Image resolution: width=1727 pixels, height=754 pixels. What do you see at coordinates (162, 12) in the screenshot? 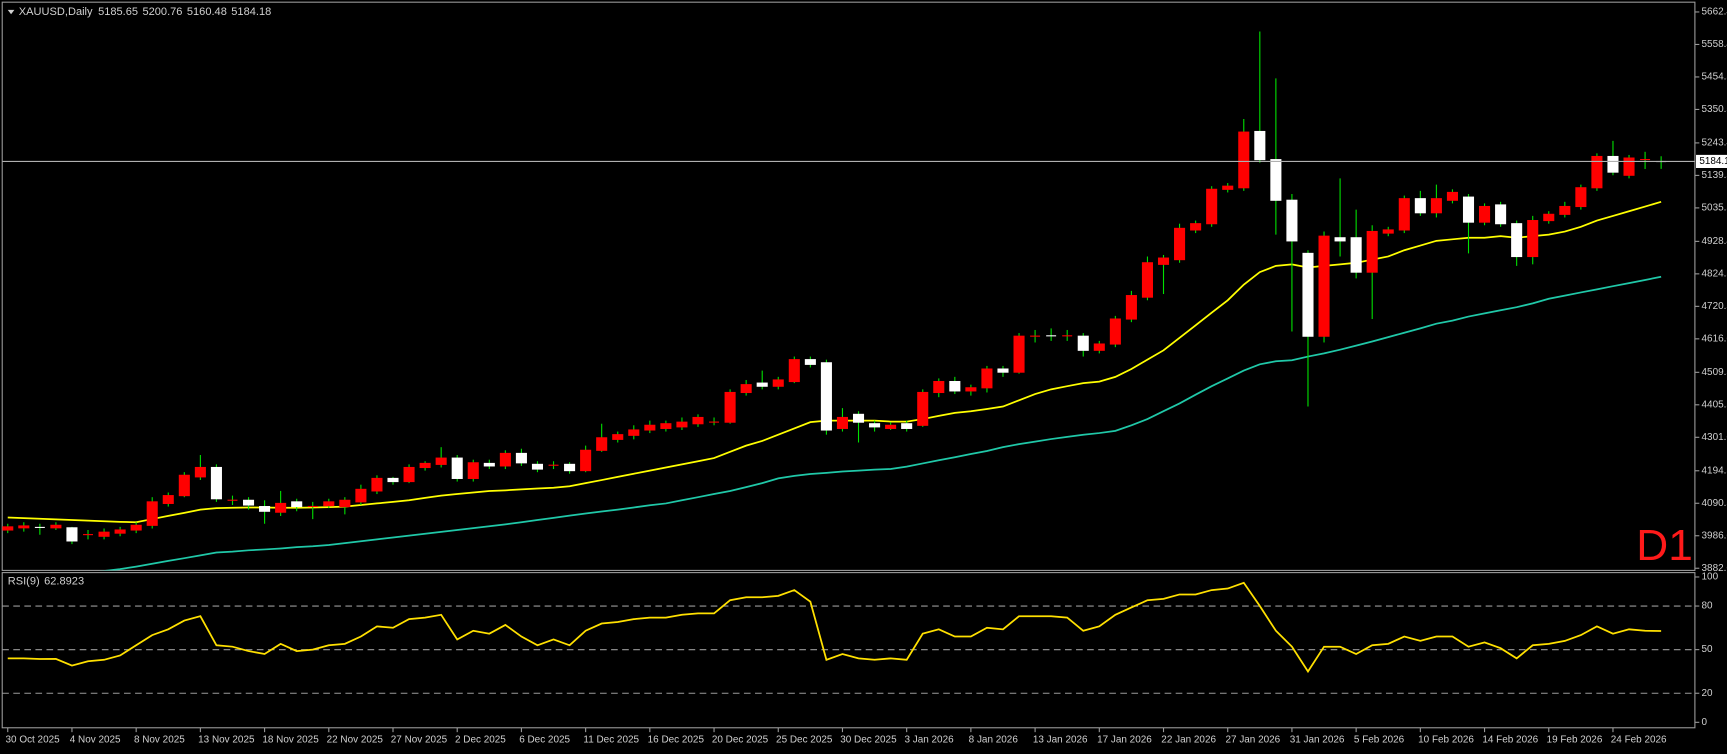
I see `header-high: 5200.76` at bounding box center [162, 12].